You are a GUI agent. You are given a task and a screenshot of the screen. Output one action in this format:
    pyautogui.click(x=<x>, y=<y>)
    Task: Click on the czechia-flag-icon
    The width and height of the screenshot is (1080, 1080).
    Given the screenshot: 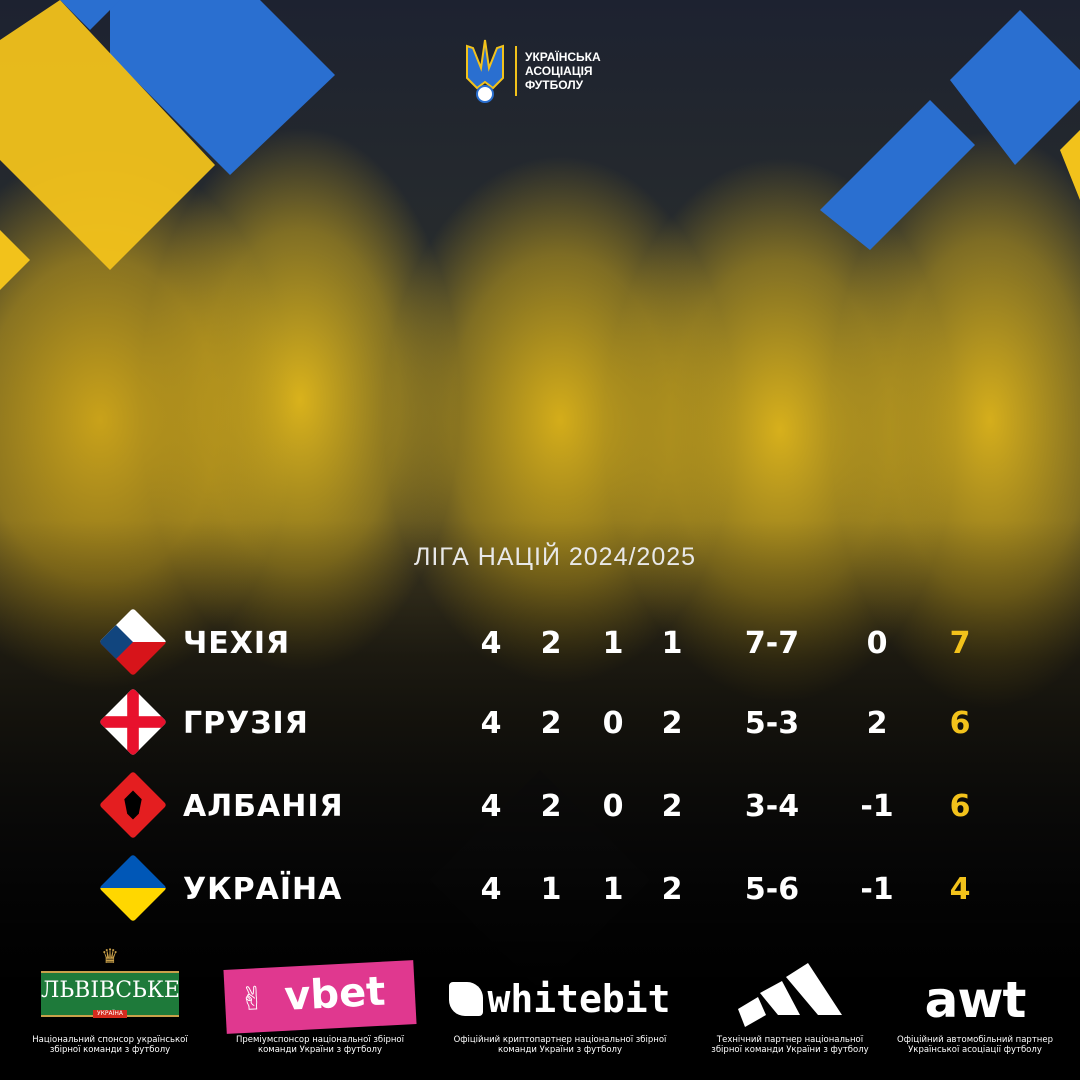 What is the action you would take?
    pyautogui.click(x=133, y=642)
    